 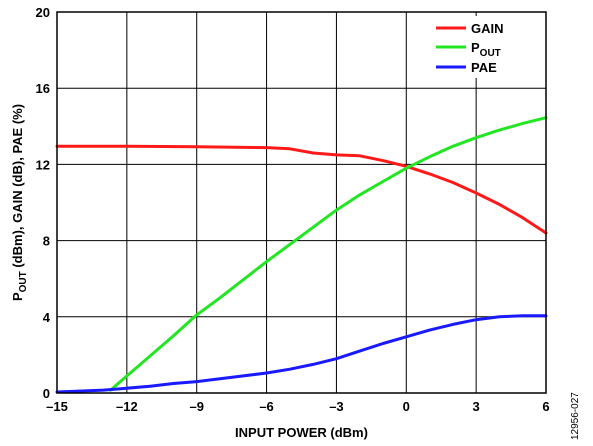 What do you see at coordinates (575, 416) in the screenshot?
I see `figure-id: 12956-027` at bounding box center [575, 416].